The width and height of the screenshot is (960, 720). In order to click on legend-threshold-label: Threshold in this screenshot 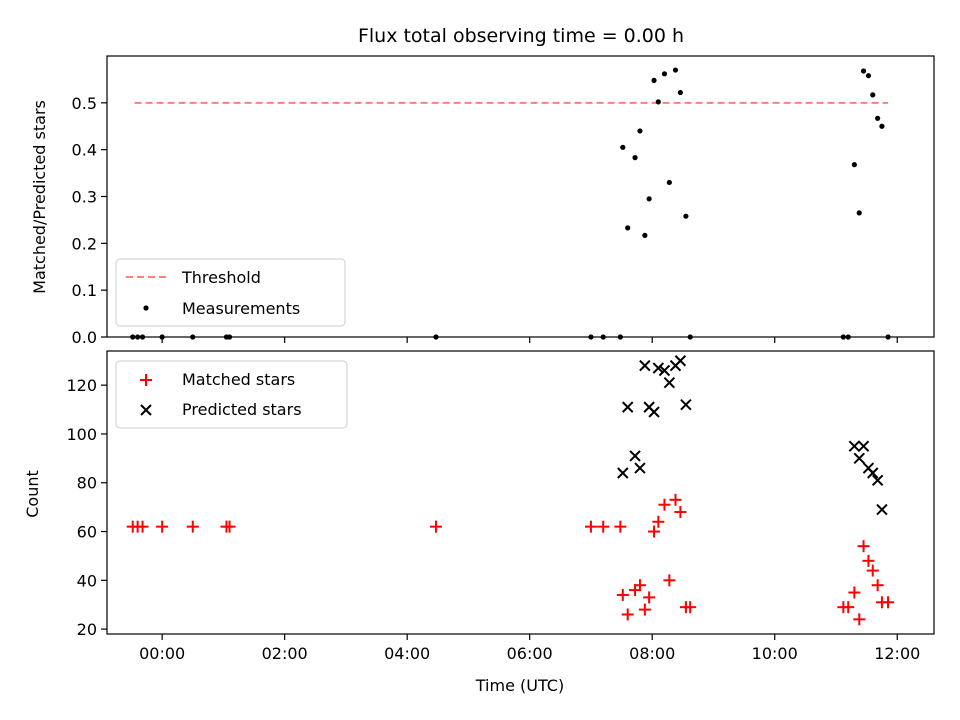, I will do `click(221, 277)`.